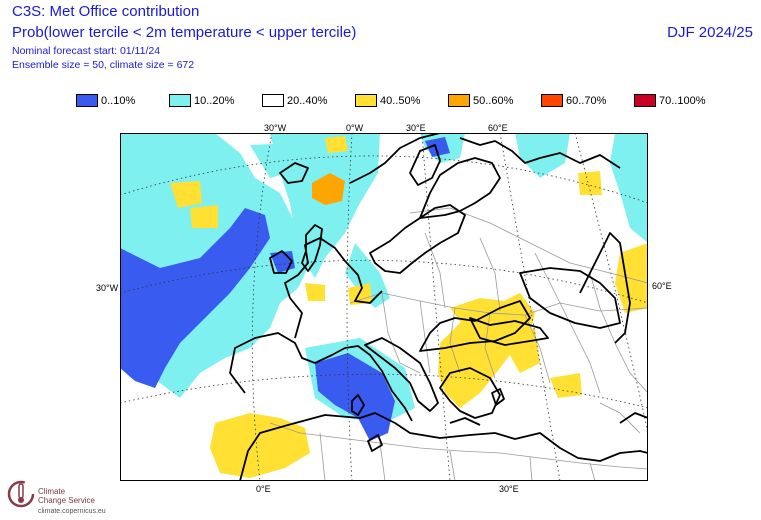  Describe the element at coordinates (355, 128) in the screenshot. I see `lon-label-top: 0°W` at that location.